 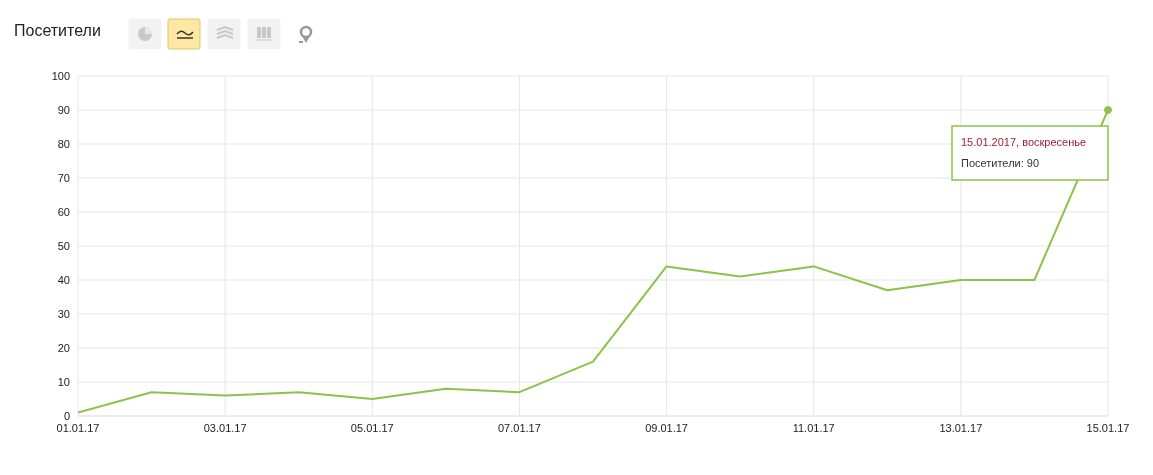 I want to click on x-tick-label: 05.01.17, so click(x=372, y=427).